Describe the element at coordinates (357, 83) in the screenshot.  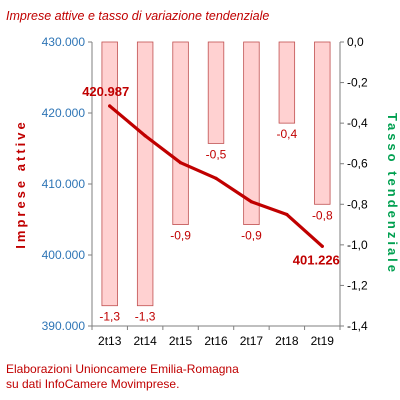
I see `right-tick-label: -0,2` at that location.